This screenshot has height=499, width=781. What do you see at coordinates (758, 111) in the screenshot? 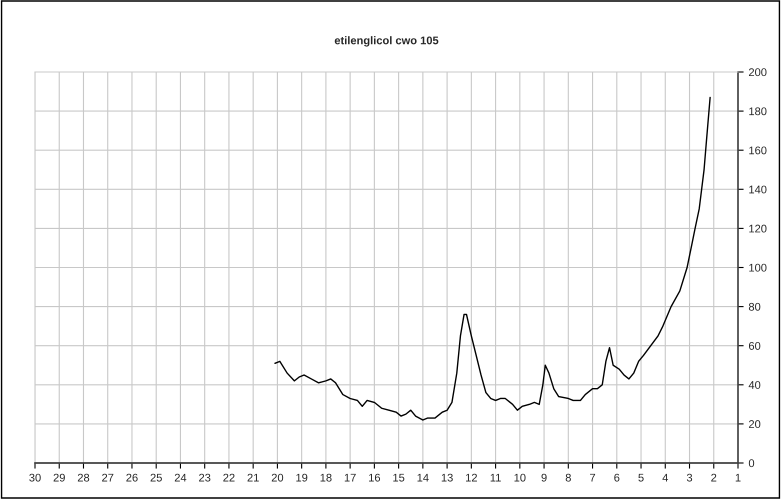
I see `y-tick-label: 180` at bounding box center [758, 111].